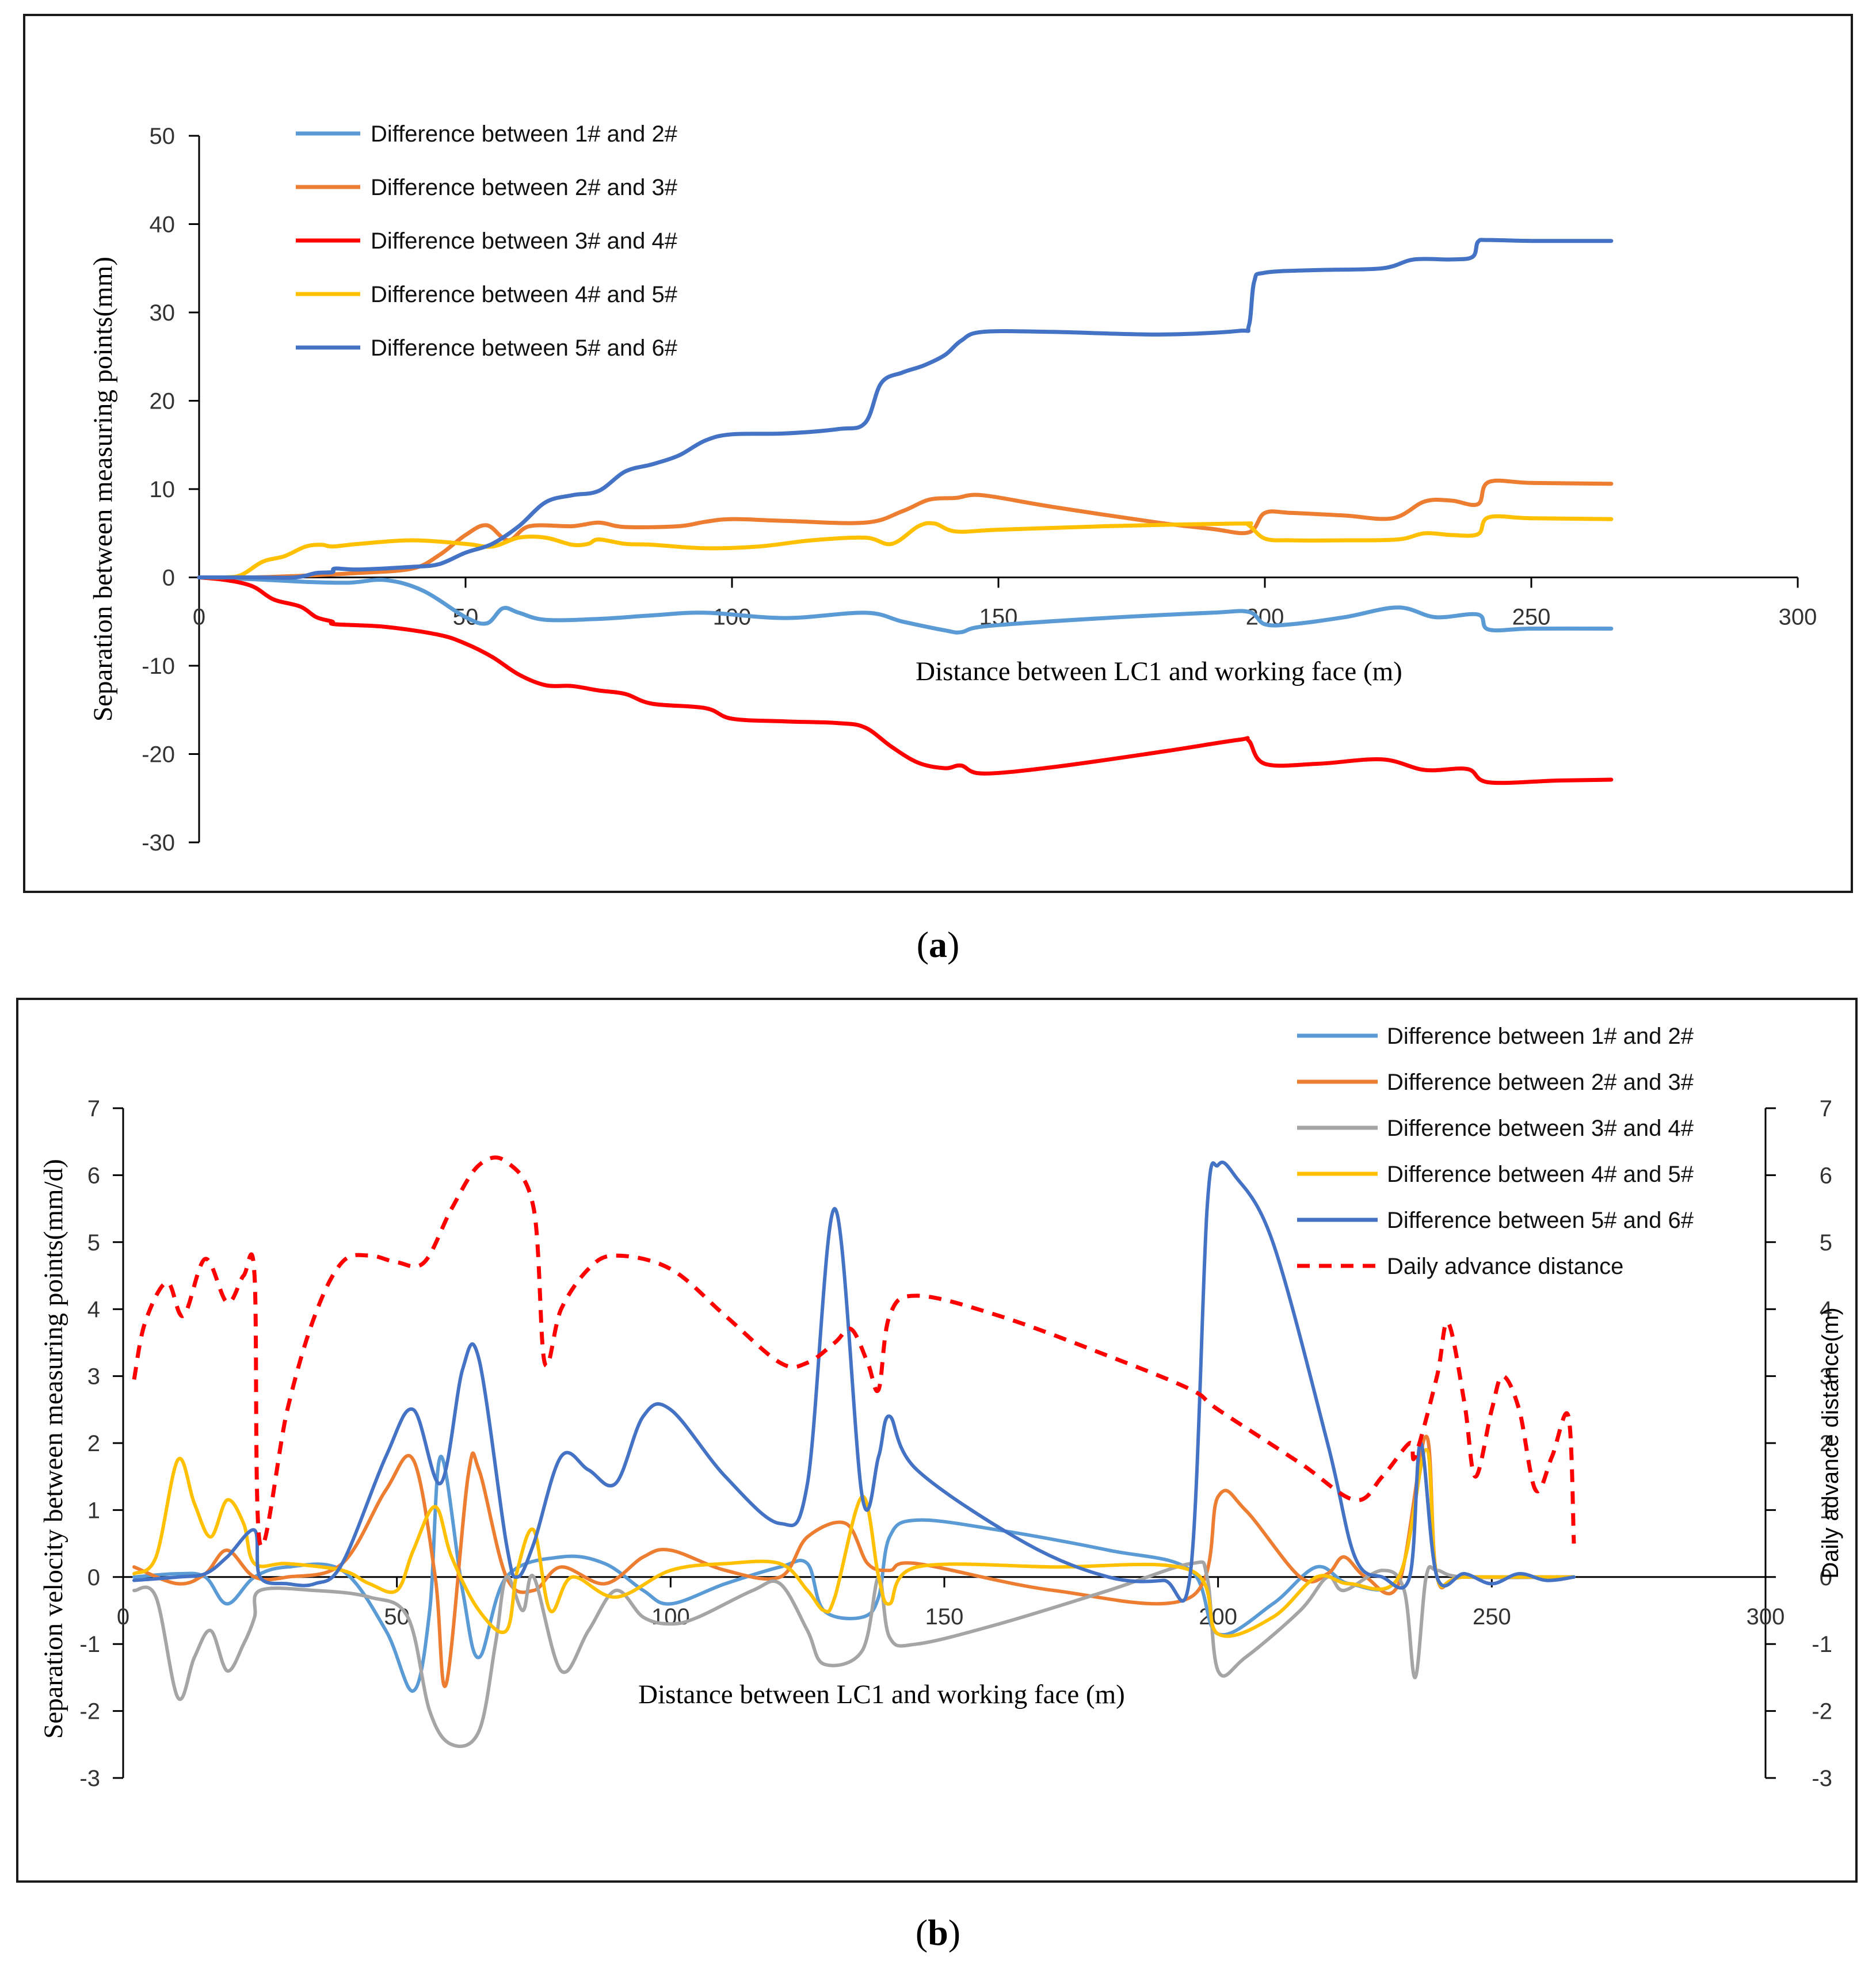 This screenshot has width=1876, height=1969. I want to click on caption-a: (a), so click(938, 944).